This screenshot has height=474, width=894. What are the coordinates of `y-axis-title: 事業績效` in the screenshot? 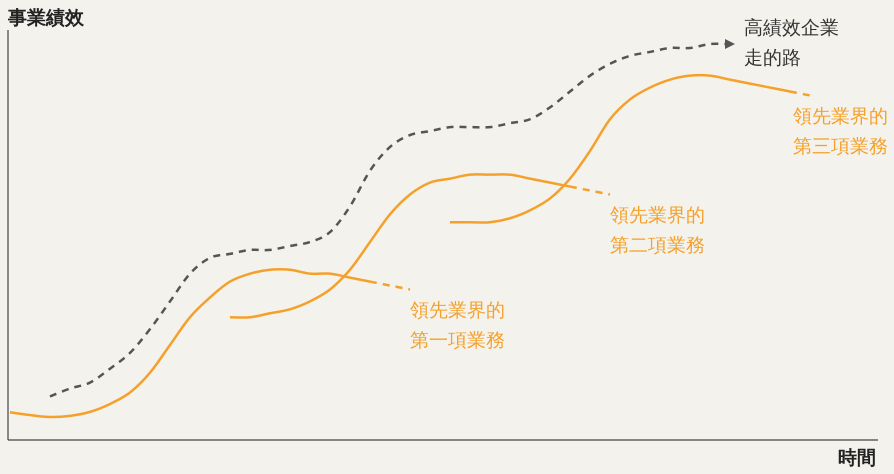 It's located at (46, 18).